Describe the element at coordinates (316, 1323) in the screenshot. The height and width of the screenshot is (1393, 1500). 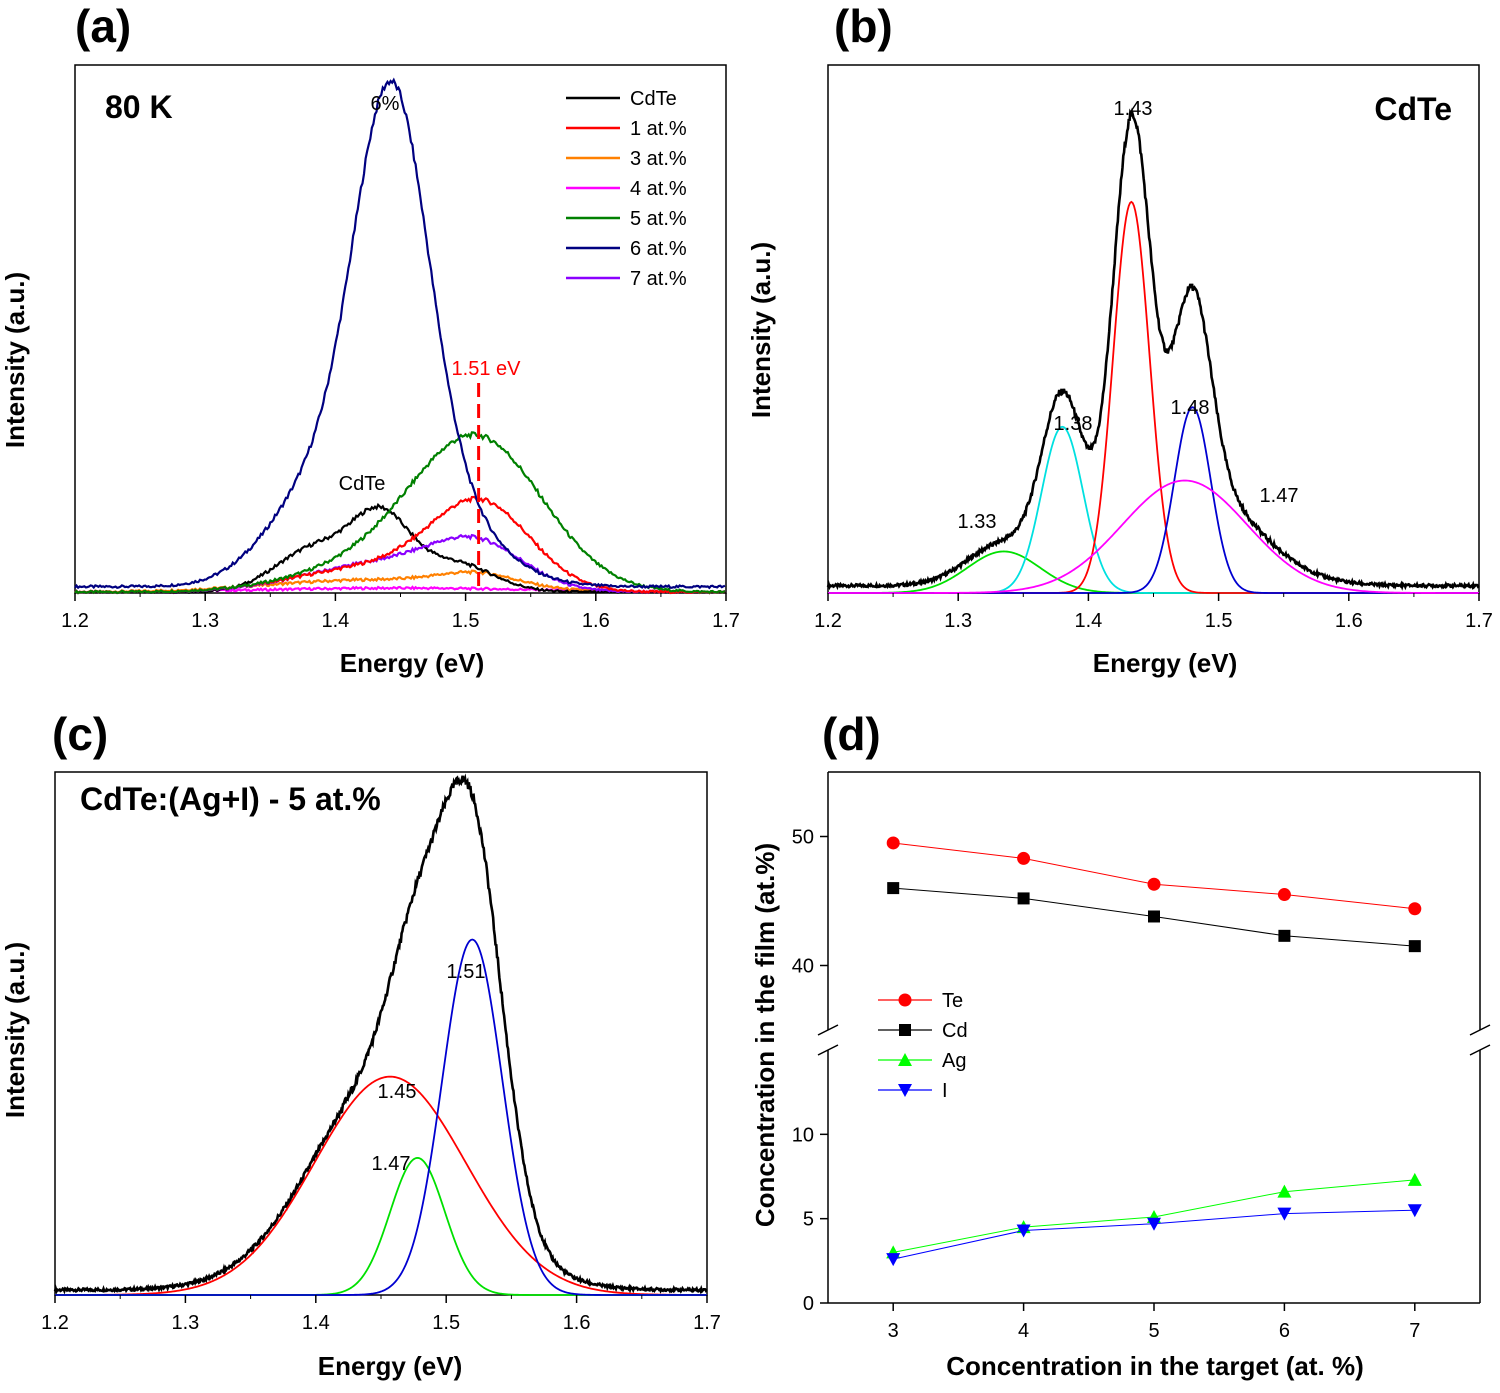
I see `x-tick-label-c: 1.4` at that location.